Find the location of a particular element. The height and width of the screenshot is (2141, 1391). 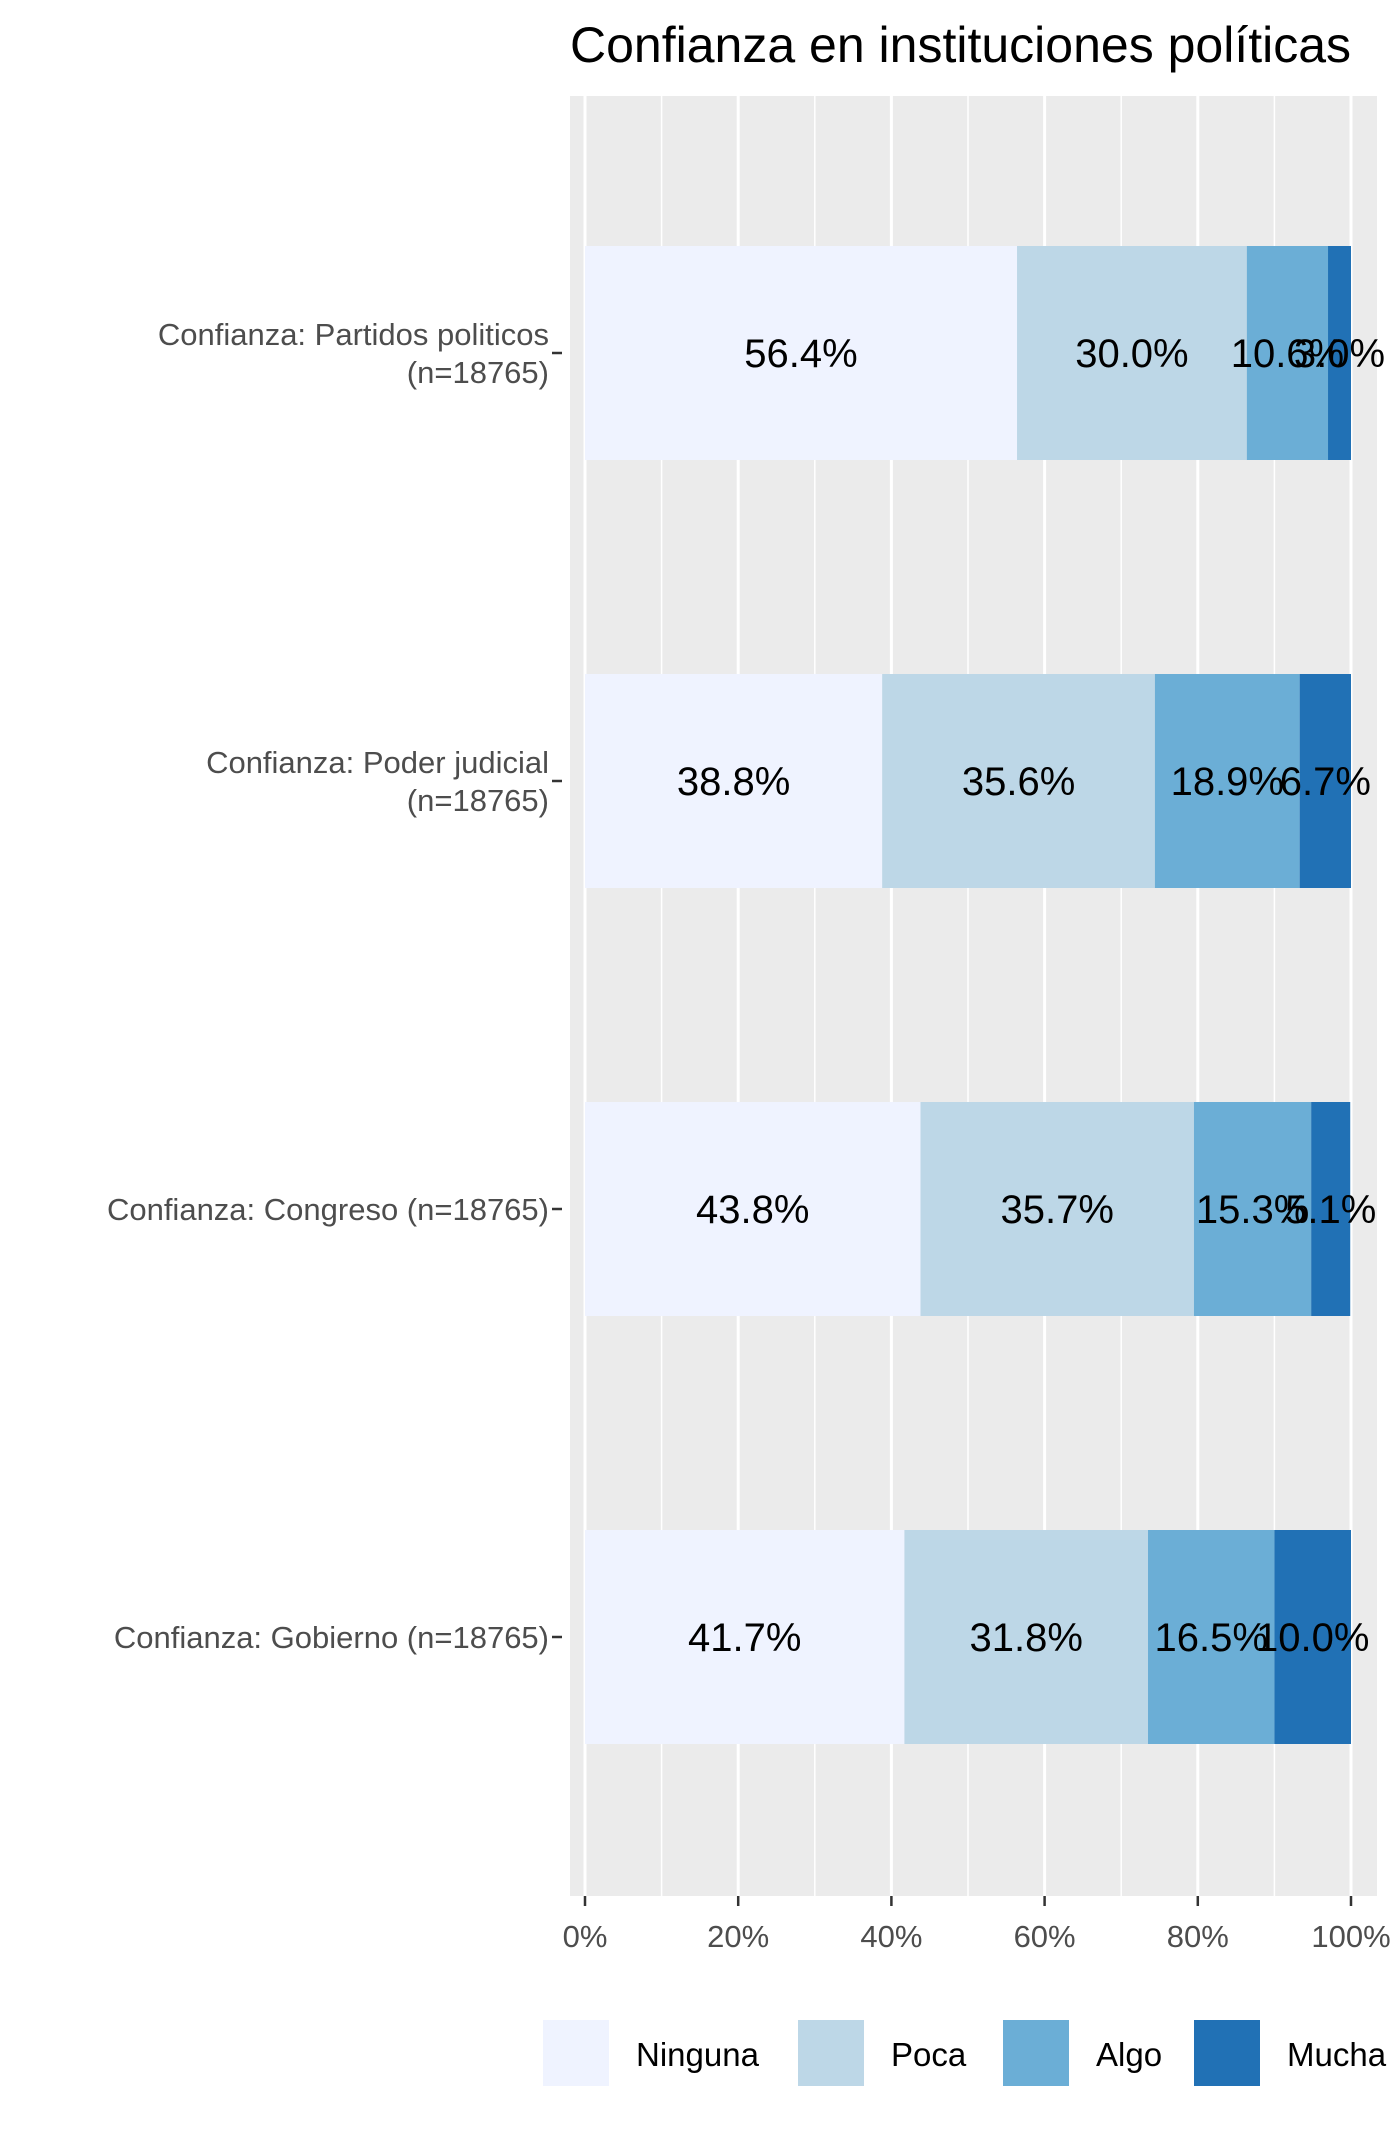

category-label-1-line-0: Confianza: Poder judicial is located at coordinates (377, 762).